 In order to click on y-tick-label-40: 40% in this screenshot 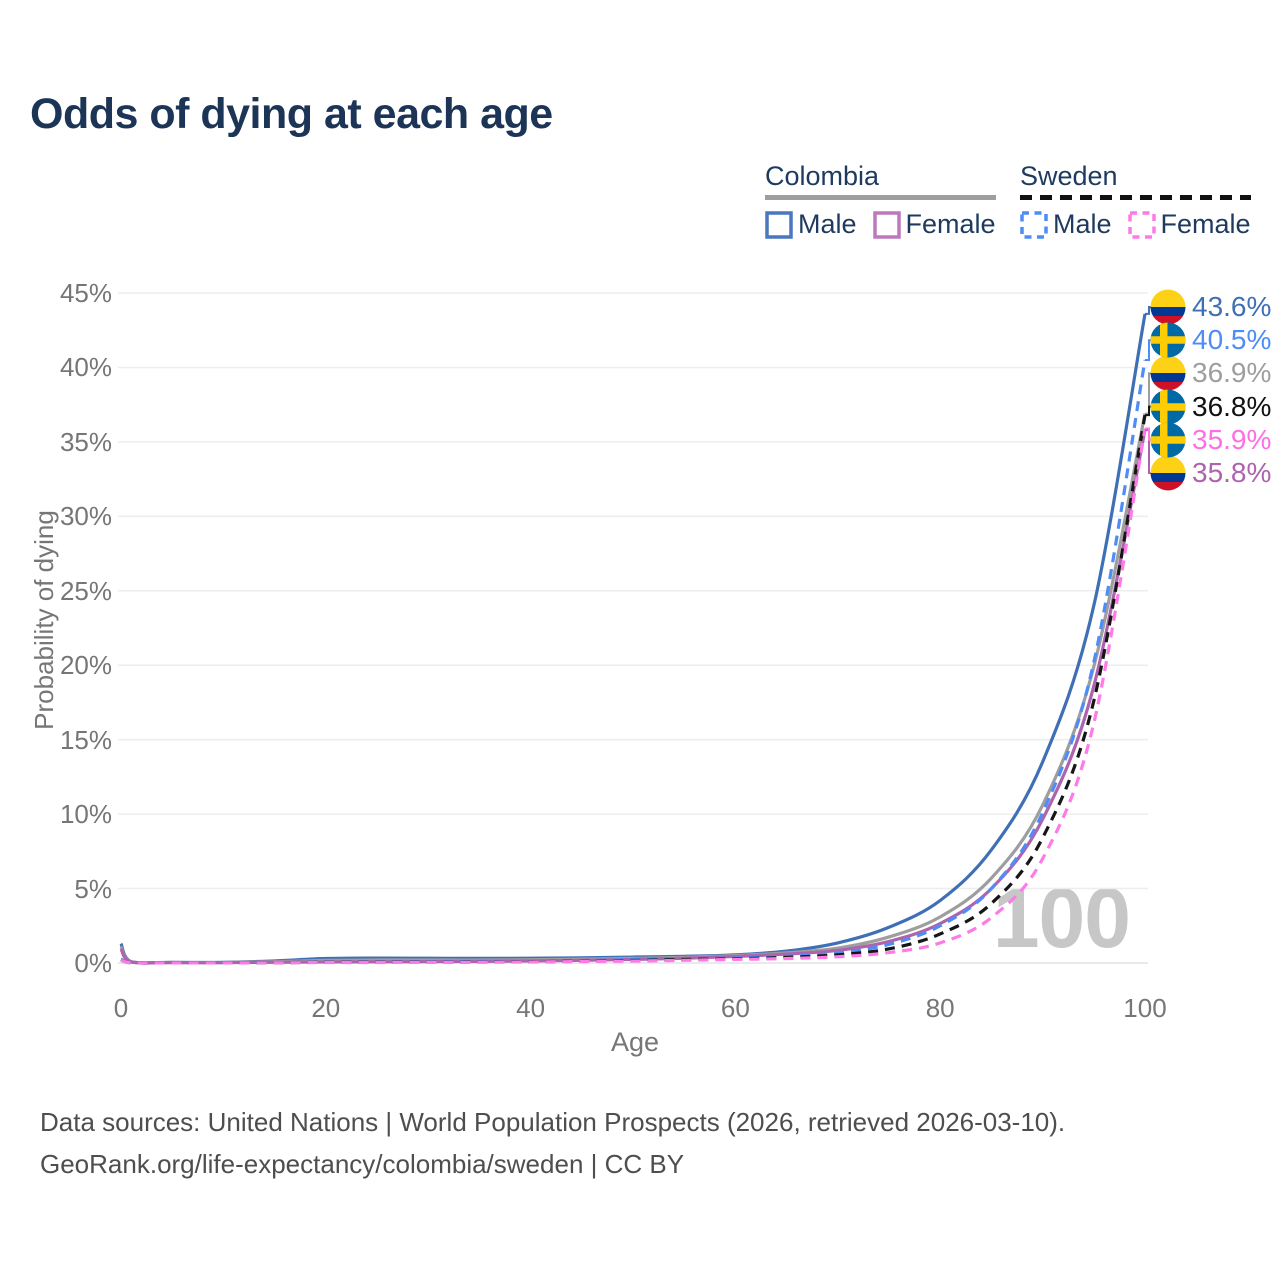, I will do `click(85, 367)`.